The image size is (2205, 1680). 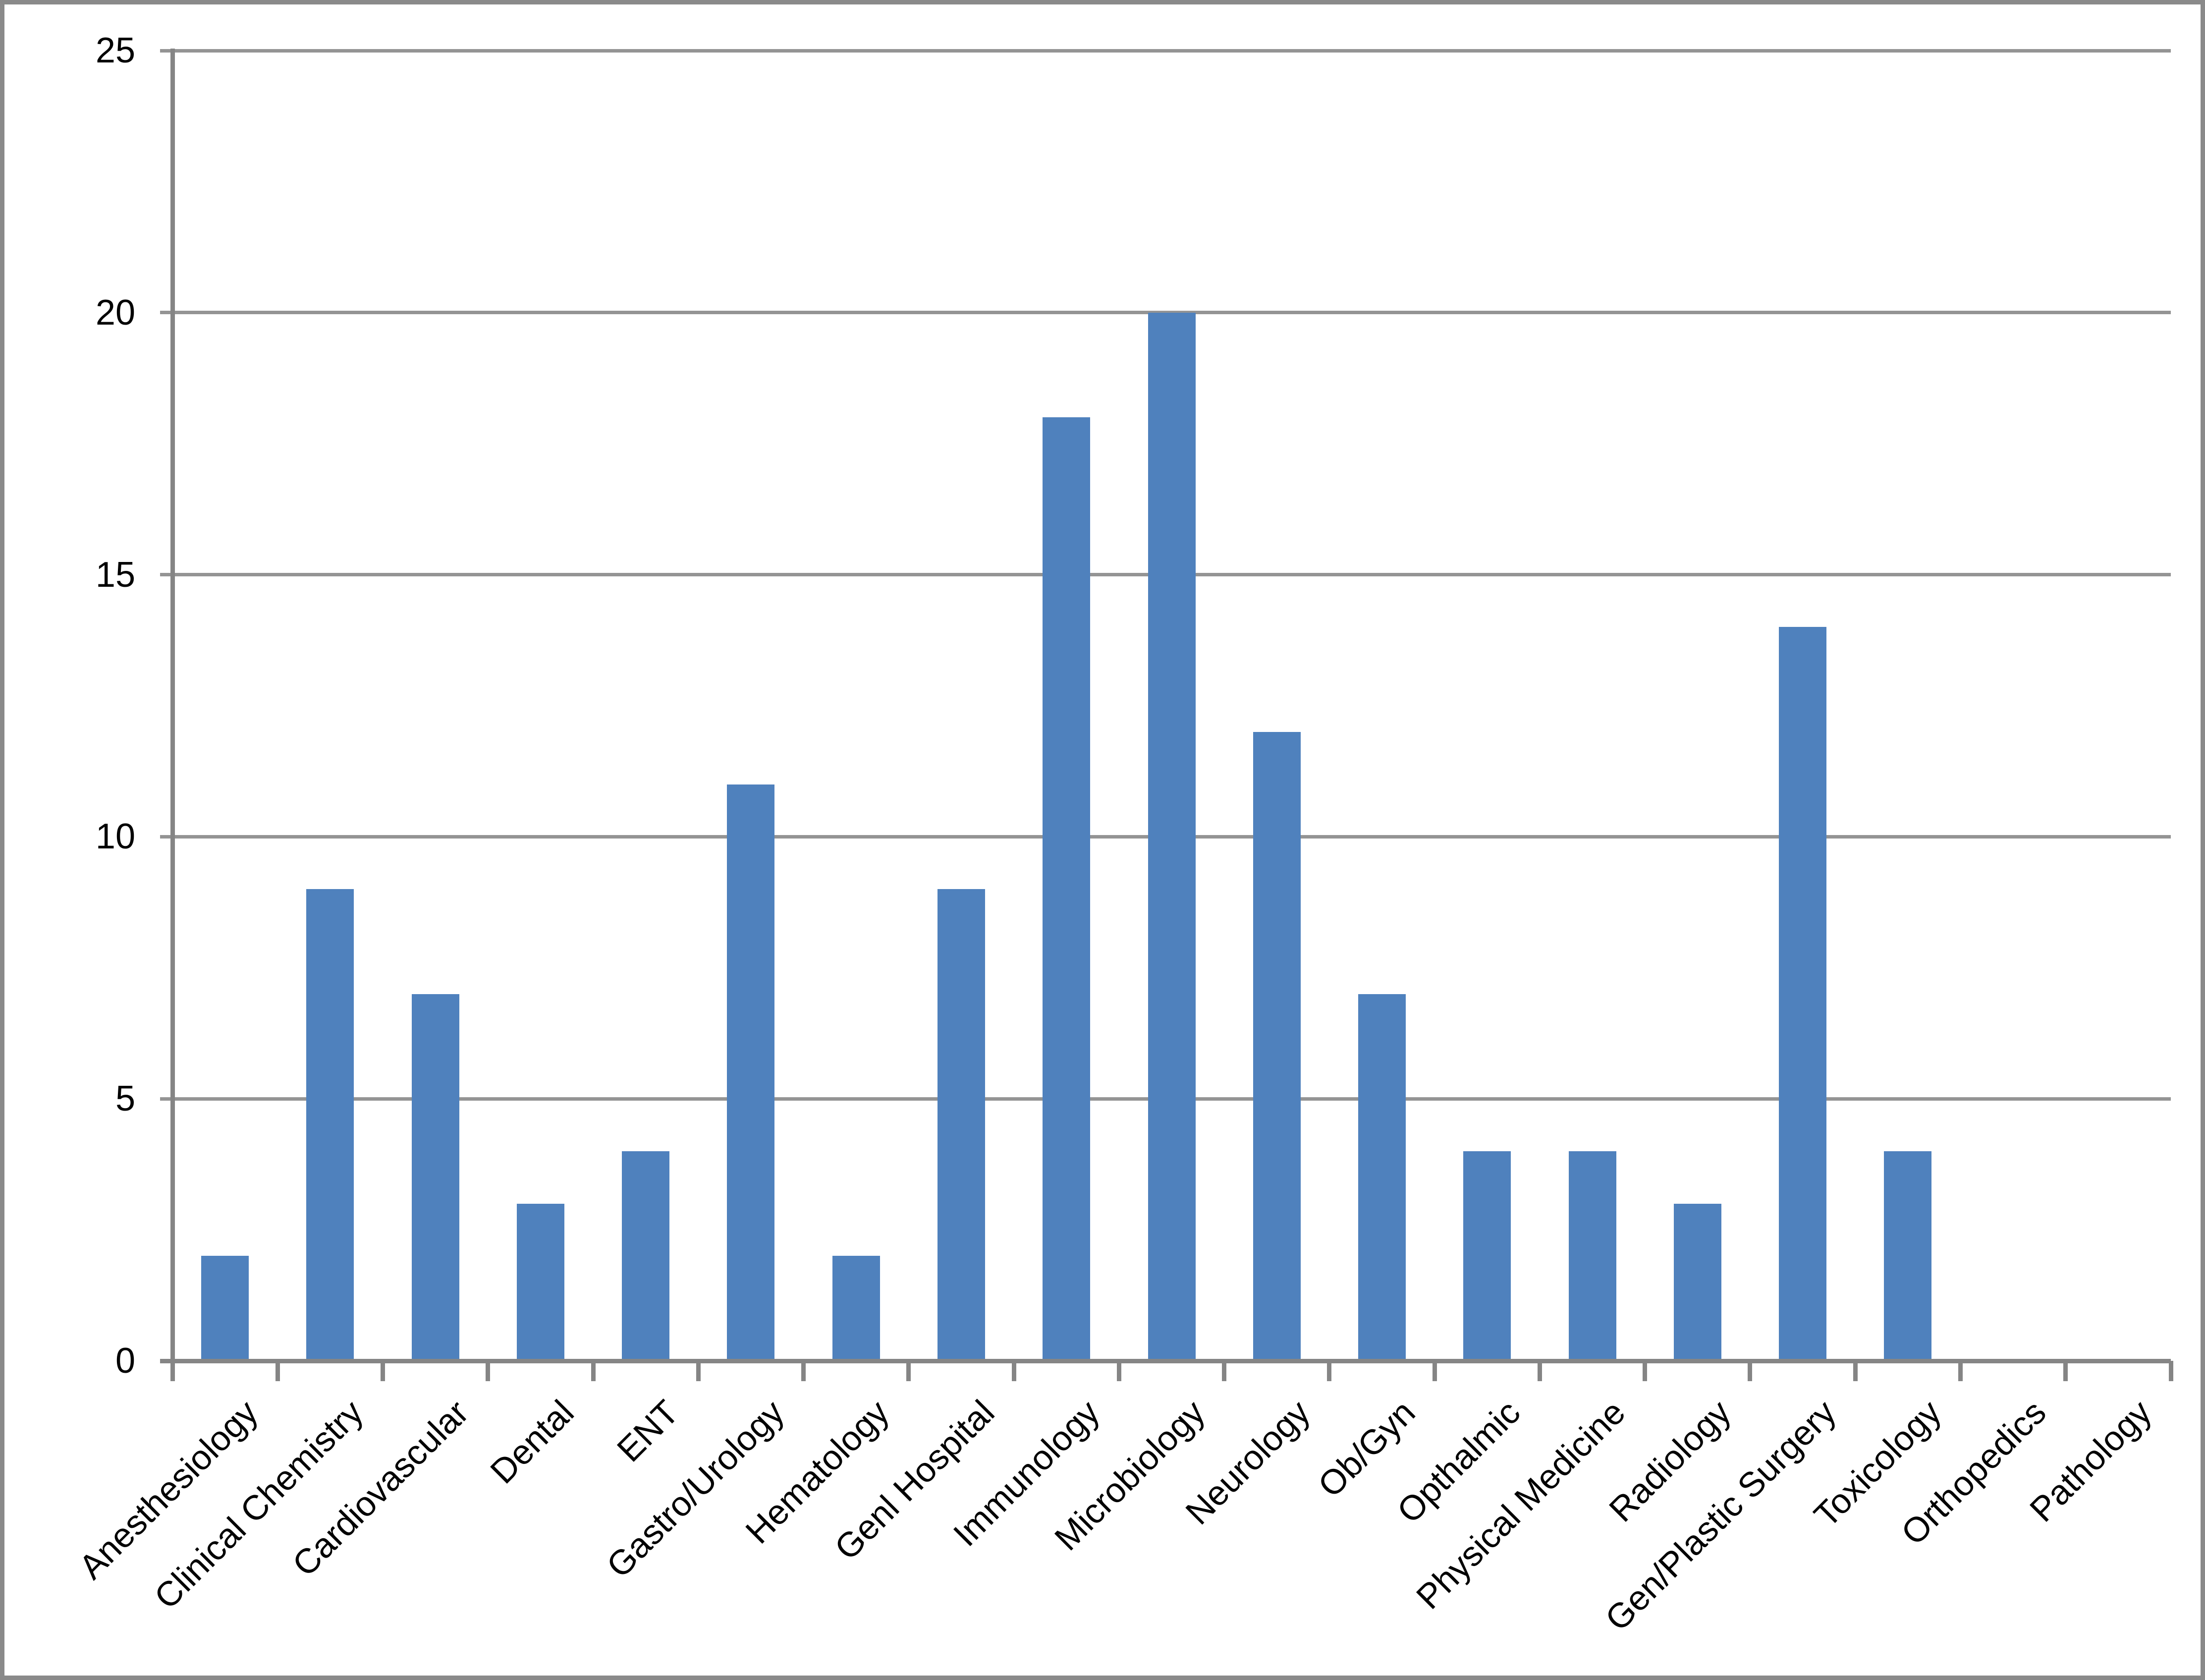 I want to click on bar-gastro-urology, so click(x=750, y=1072).